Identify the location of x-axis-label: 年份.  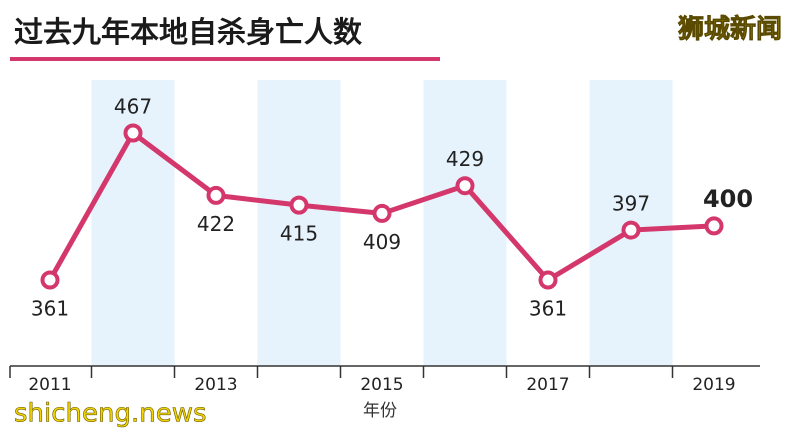
(380, 411).